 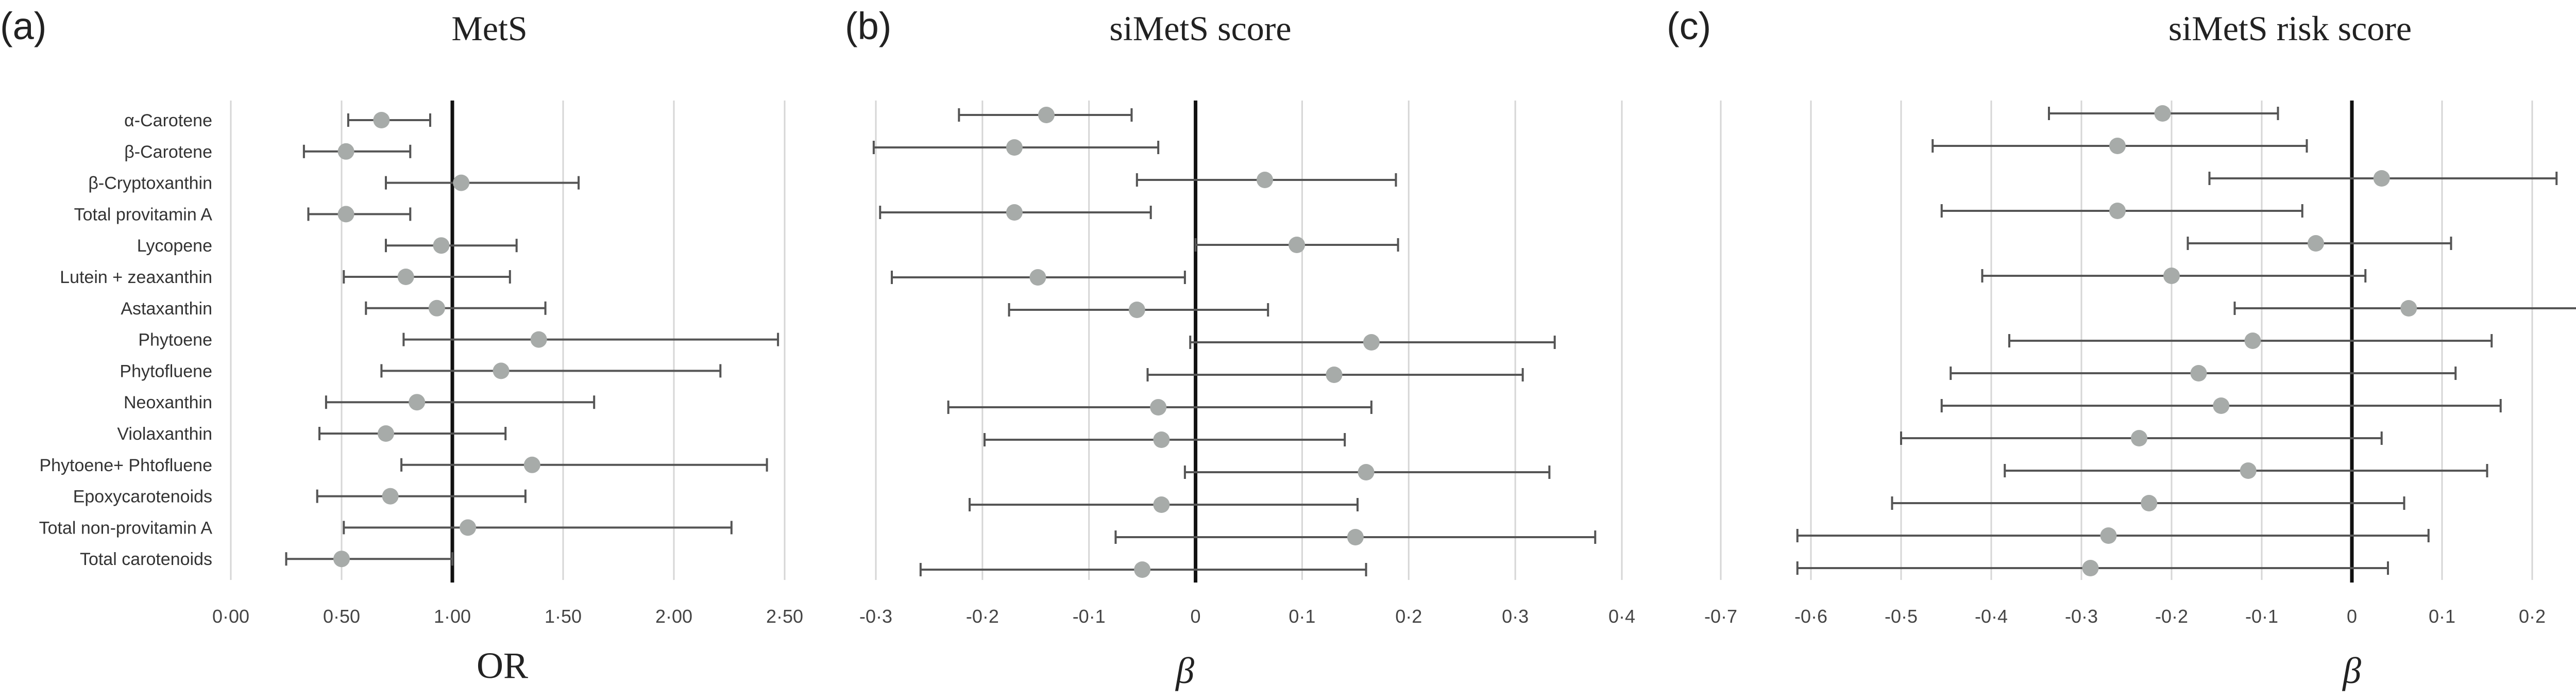 I want to click on y-category-label: Lycopene, so click(x=174, y=246).